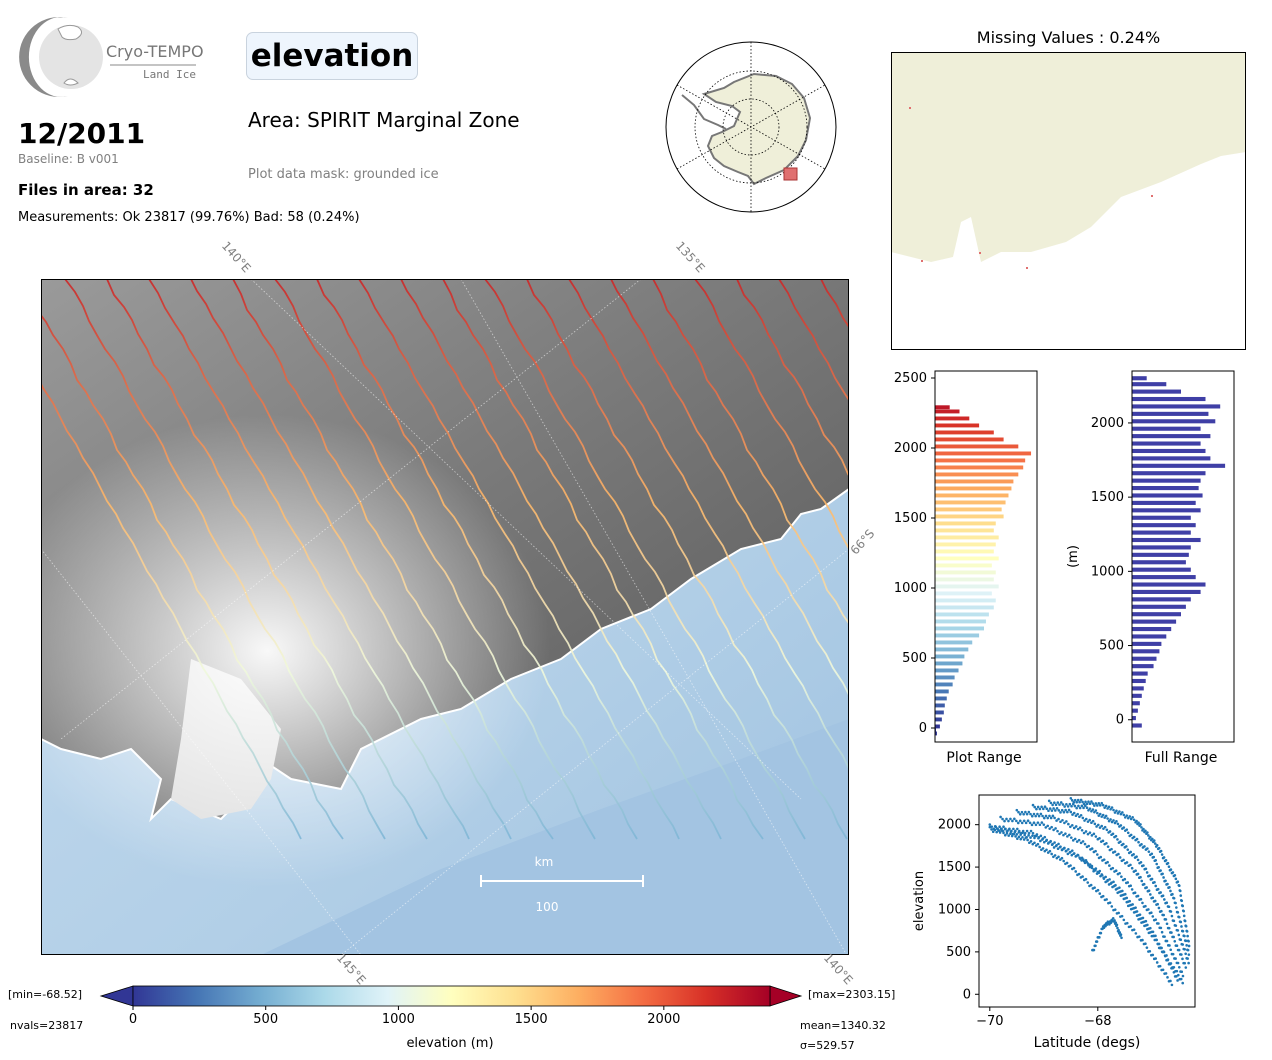  I want to click on histogram-y-tick-label: 2000, so click(1107, 423).